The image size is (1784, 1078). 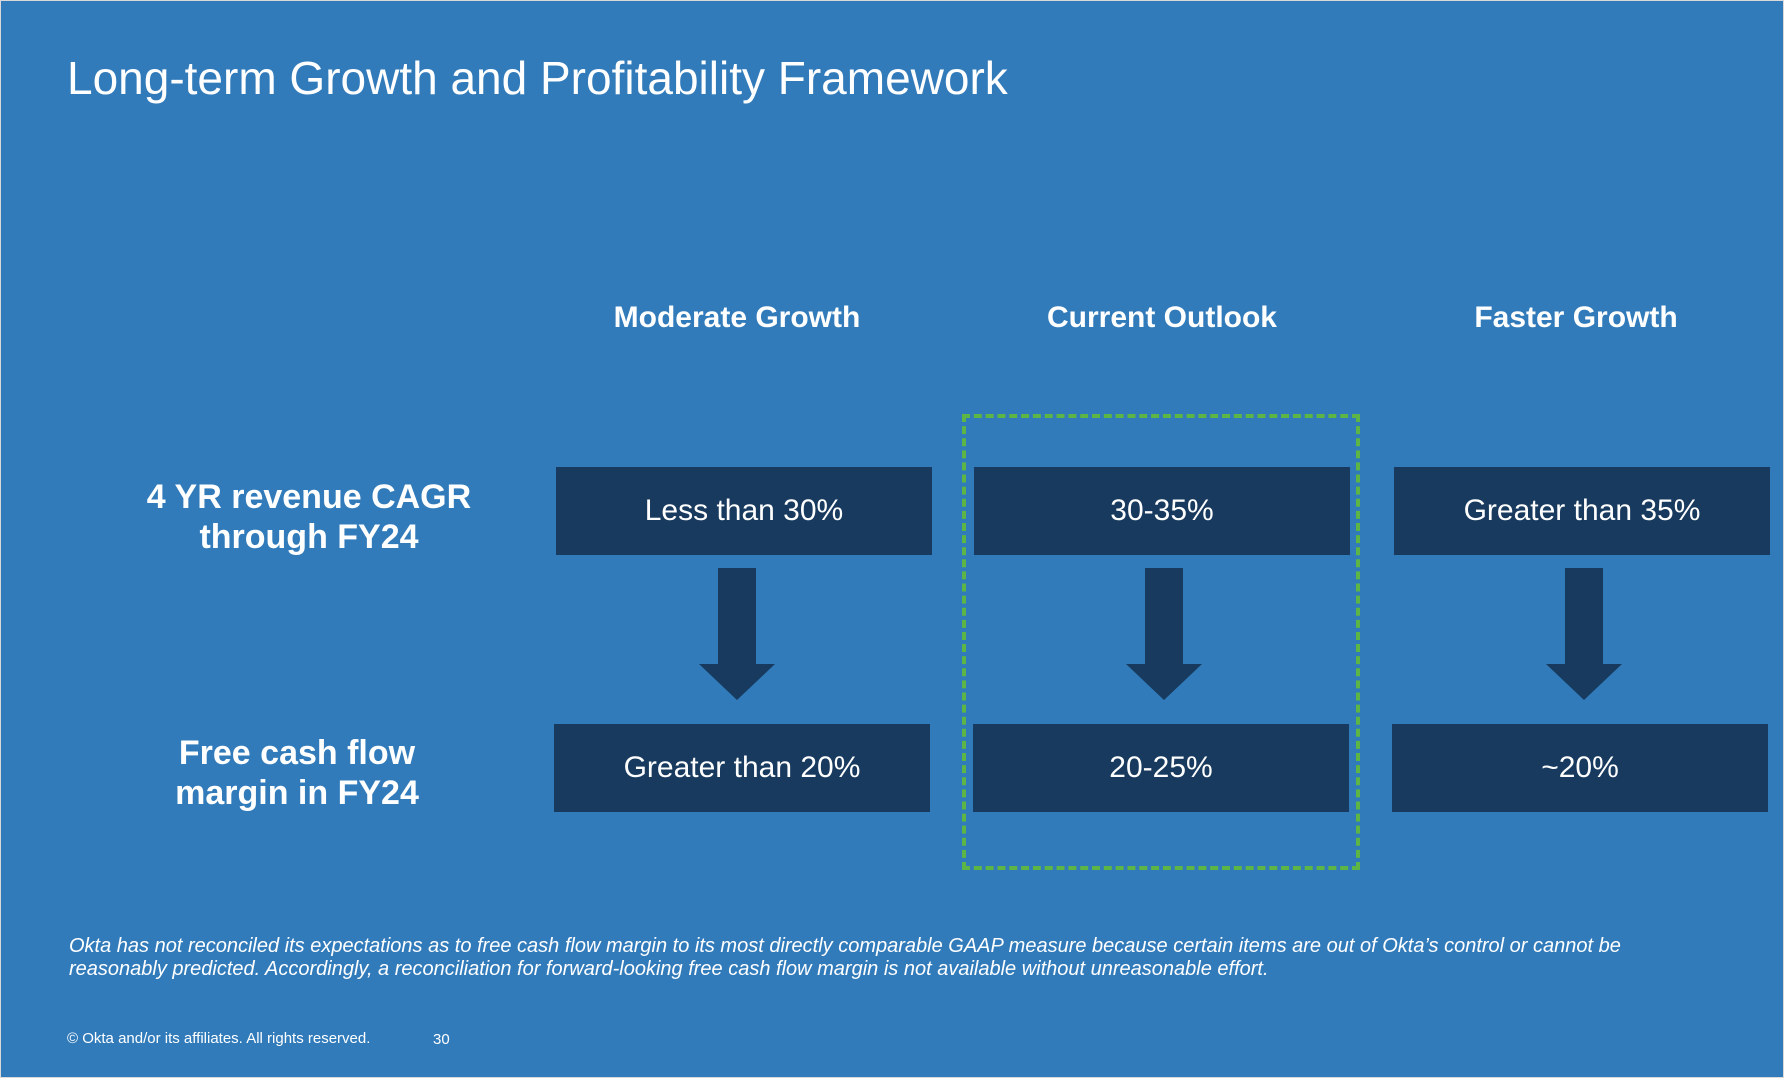 What do you see at coordinates (309, 537) in the screenshot?
I see `row-label-revenue-cagr-line2: through FY24` at bounding box center [309, 537].